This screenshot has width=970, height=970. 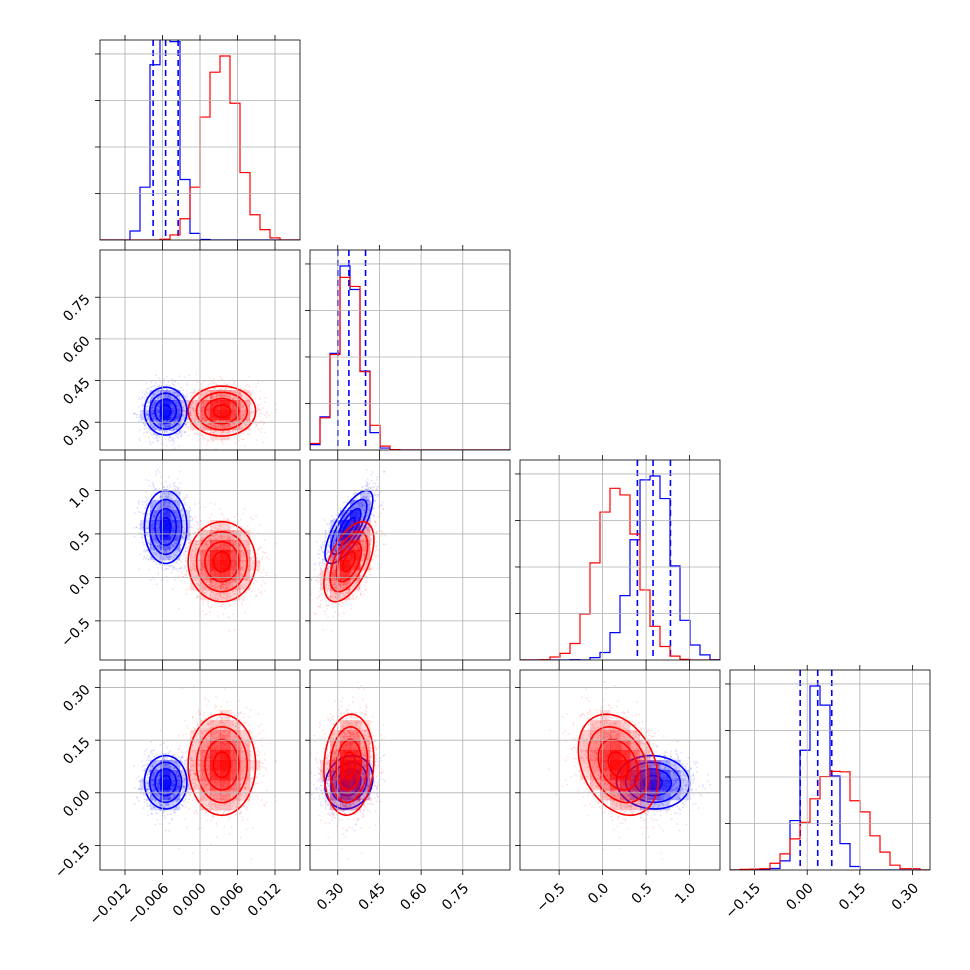 What do you see at coordinates (222, 411) in the screenshot?
I see `contour-red` at bounding box center [222, 411].